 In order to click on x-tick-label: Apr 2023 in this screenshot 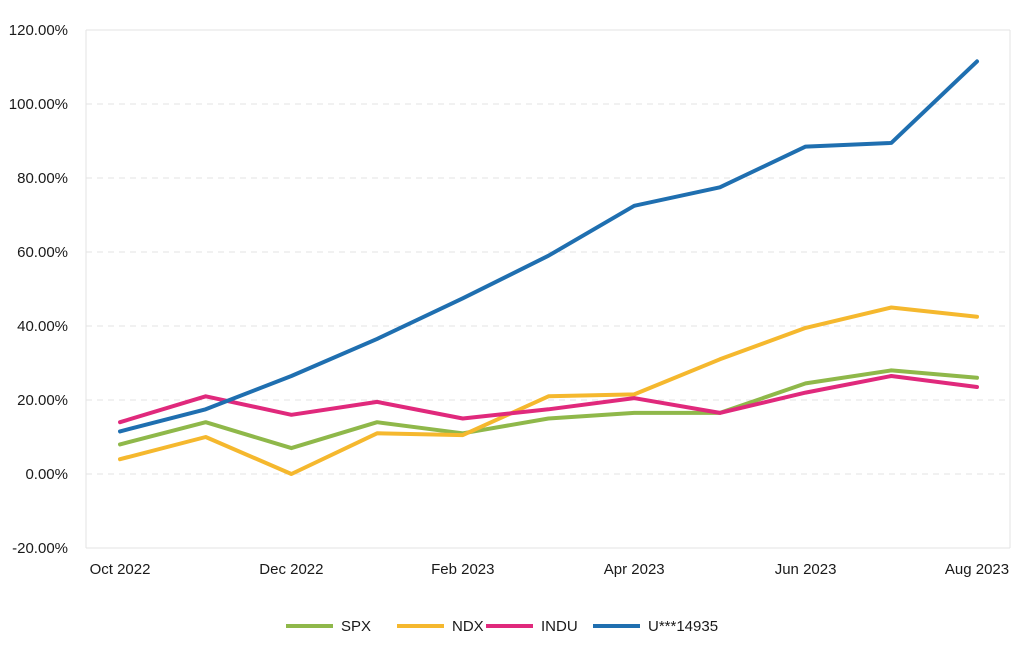, I will do `click(634, 569)`.